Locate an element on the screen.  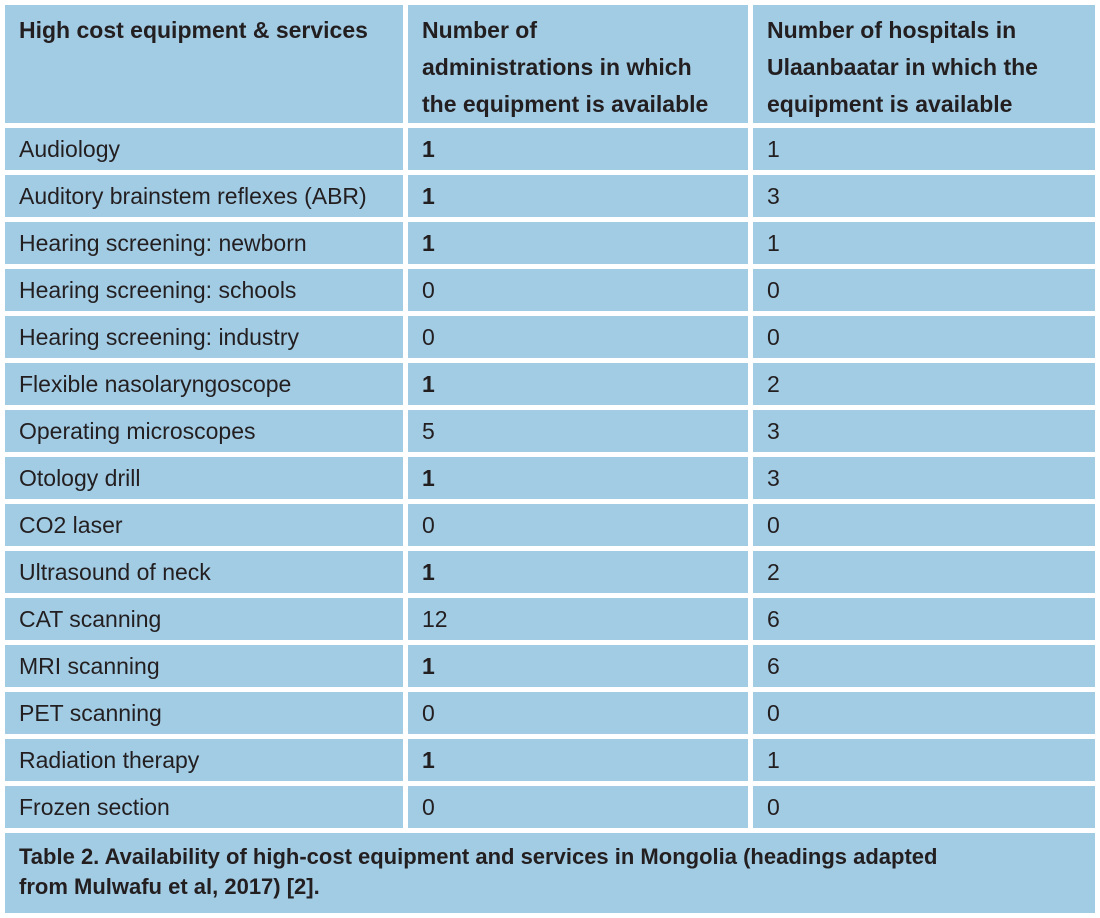
equipment-name-cell: Radiation therapy is located at coordinates (204, 760).